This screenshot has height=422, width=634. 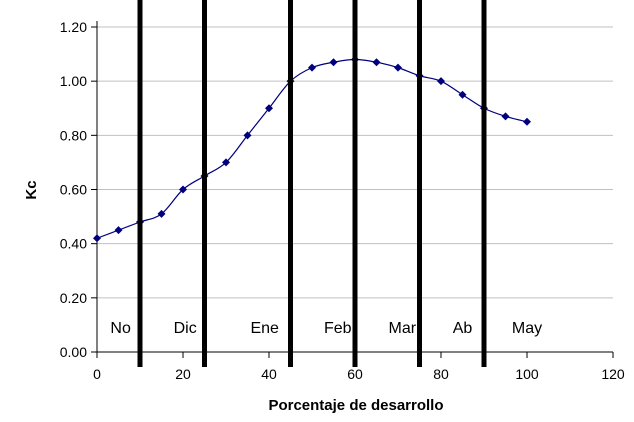 I want to click on month-label: Ene, so click(x=264, y=328).